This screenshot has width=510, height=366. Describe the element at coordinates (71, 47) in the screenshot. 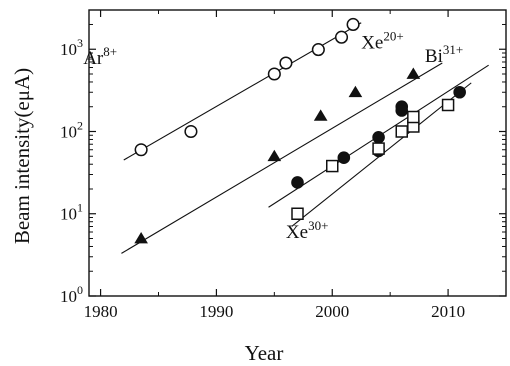

I see `y-tick-label: 10³` at that location.